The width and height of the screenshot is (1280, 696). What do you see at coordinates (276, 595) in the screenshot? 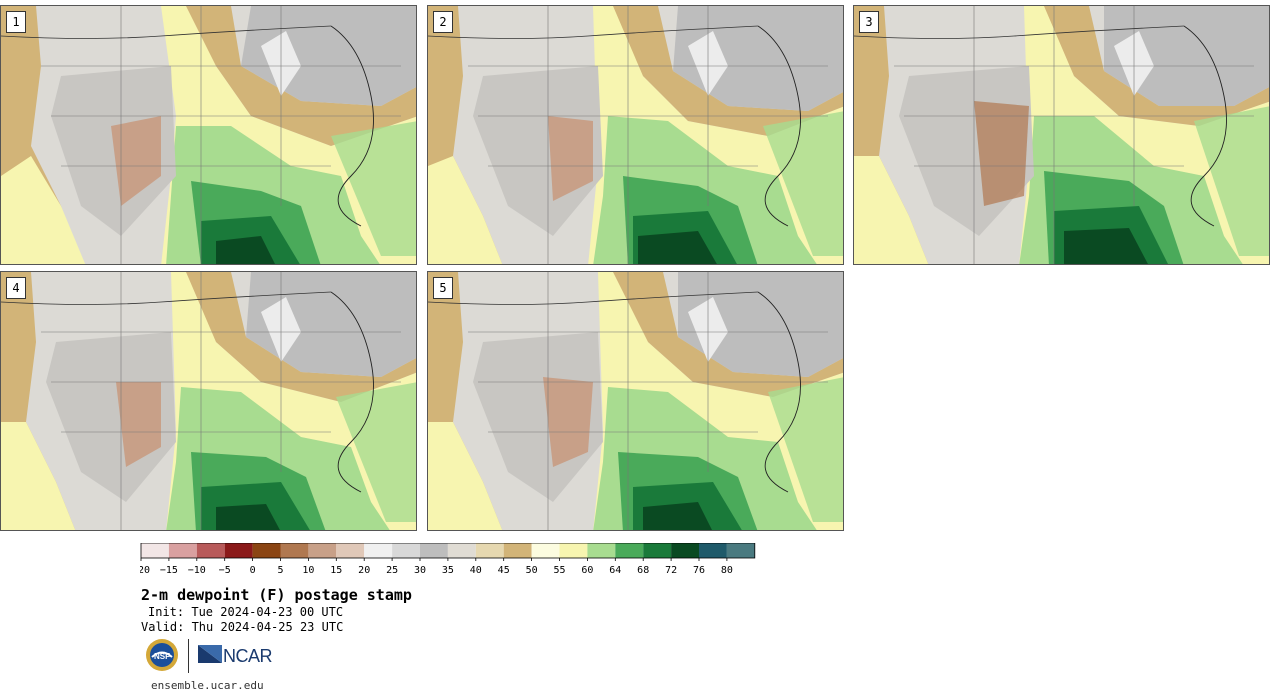
I see `figure-title: 2-m dewpoint (F) postage stamp` at bounding box center [276, 595].